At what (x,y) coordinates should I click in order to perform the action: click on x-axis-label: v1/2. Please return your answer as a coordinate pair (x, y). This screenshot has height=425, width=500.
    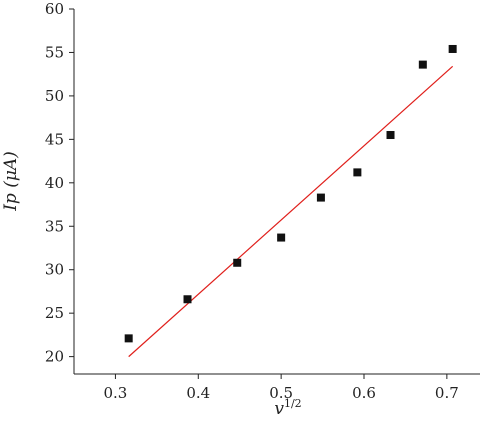
    Looking at the image, I should click on (287, 408).